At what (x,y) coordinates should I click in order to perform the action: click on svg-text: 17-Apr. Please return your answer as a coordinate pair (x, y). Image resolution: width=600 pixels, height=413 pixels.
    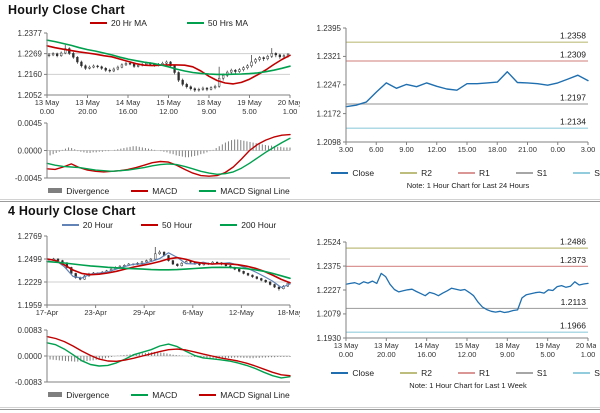
    Looking at the image, I should click on (47, 312).